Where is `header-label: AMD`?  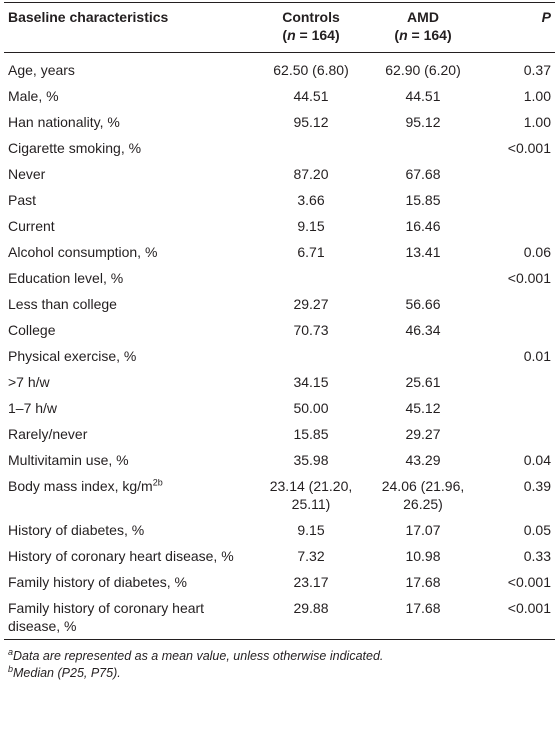
header-label: AMD is located at coordinates (423, 17).